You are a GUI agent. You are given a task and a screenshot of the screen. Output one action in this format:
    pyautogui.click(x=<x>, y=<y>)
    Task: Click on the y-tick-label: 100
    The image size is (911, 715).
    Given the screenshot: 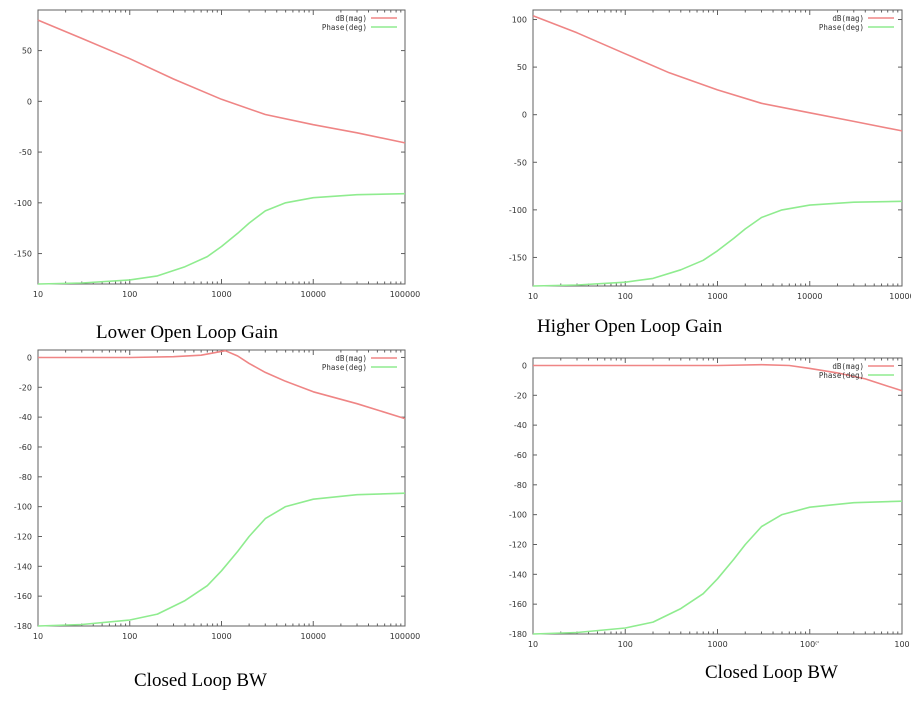 What is the action you would take?
    pyautogui.click(x=519, y=20)
    